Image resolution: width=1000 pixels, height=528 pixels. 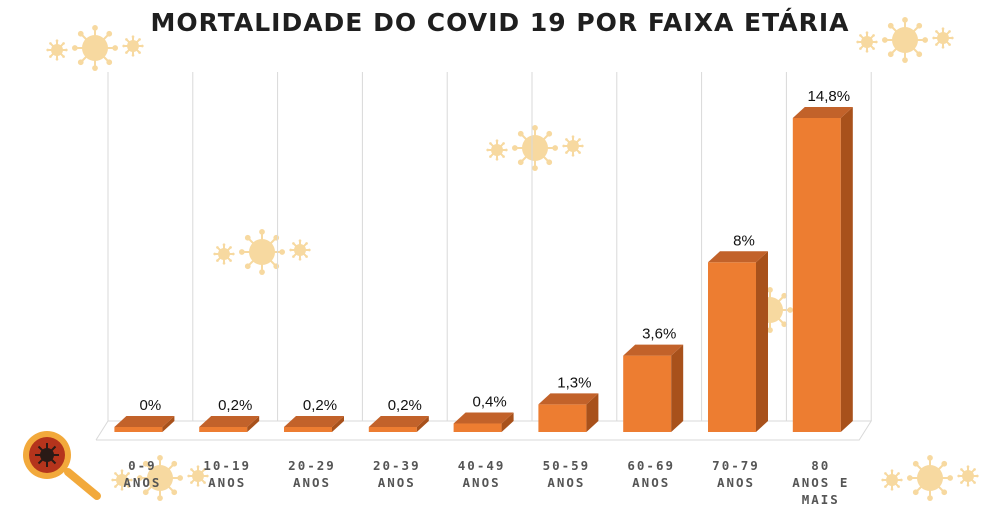 What do you see at coordinates (567, 474) in the screenshot?
I see `category-label: 50-59 ANOS` at bounding box center [567, 474].